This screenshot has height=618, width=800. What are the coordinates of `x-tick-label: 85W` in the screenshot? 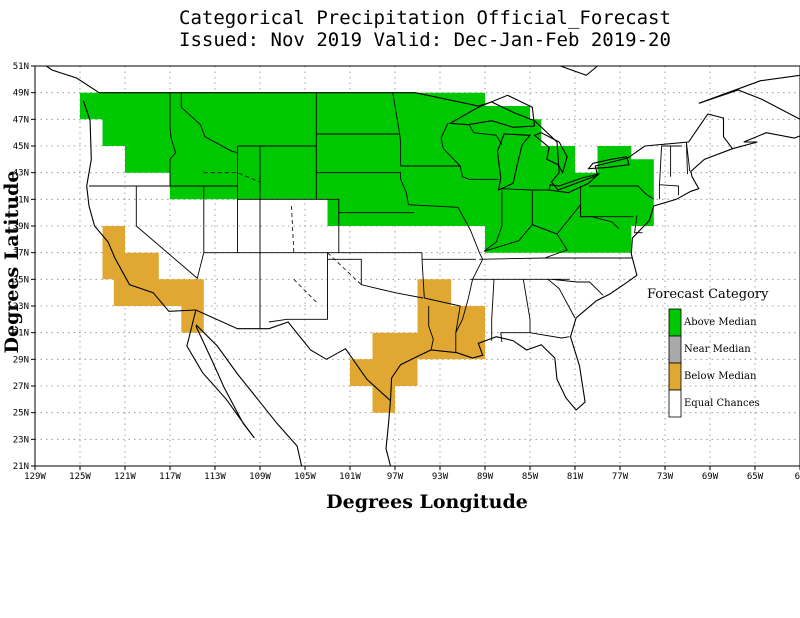 It's located at (530, 477).